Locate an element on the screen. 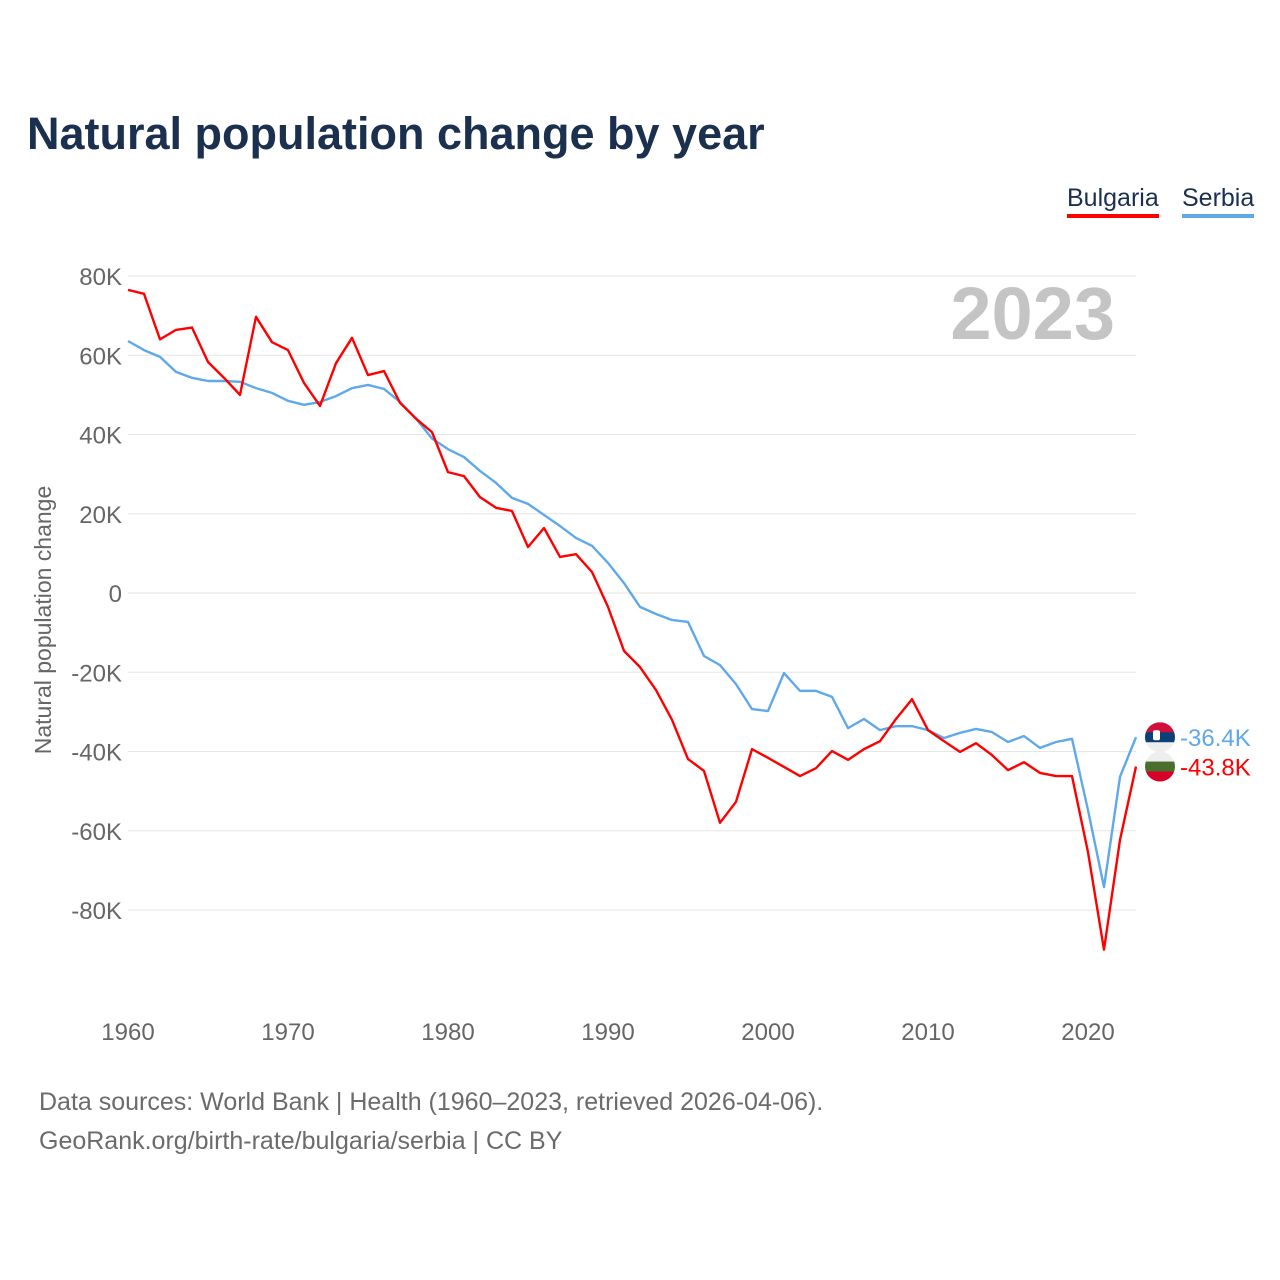 This screenshot has height=1280, width=1280. y-tick-label: 20K is located at coordinates (100, 515).